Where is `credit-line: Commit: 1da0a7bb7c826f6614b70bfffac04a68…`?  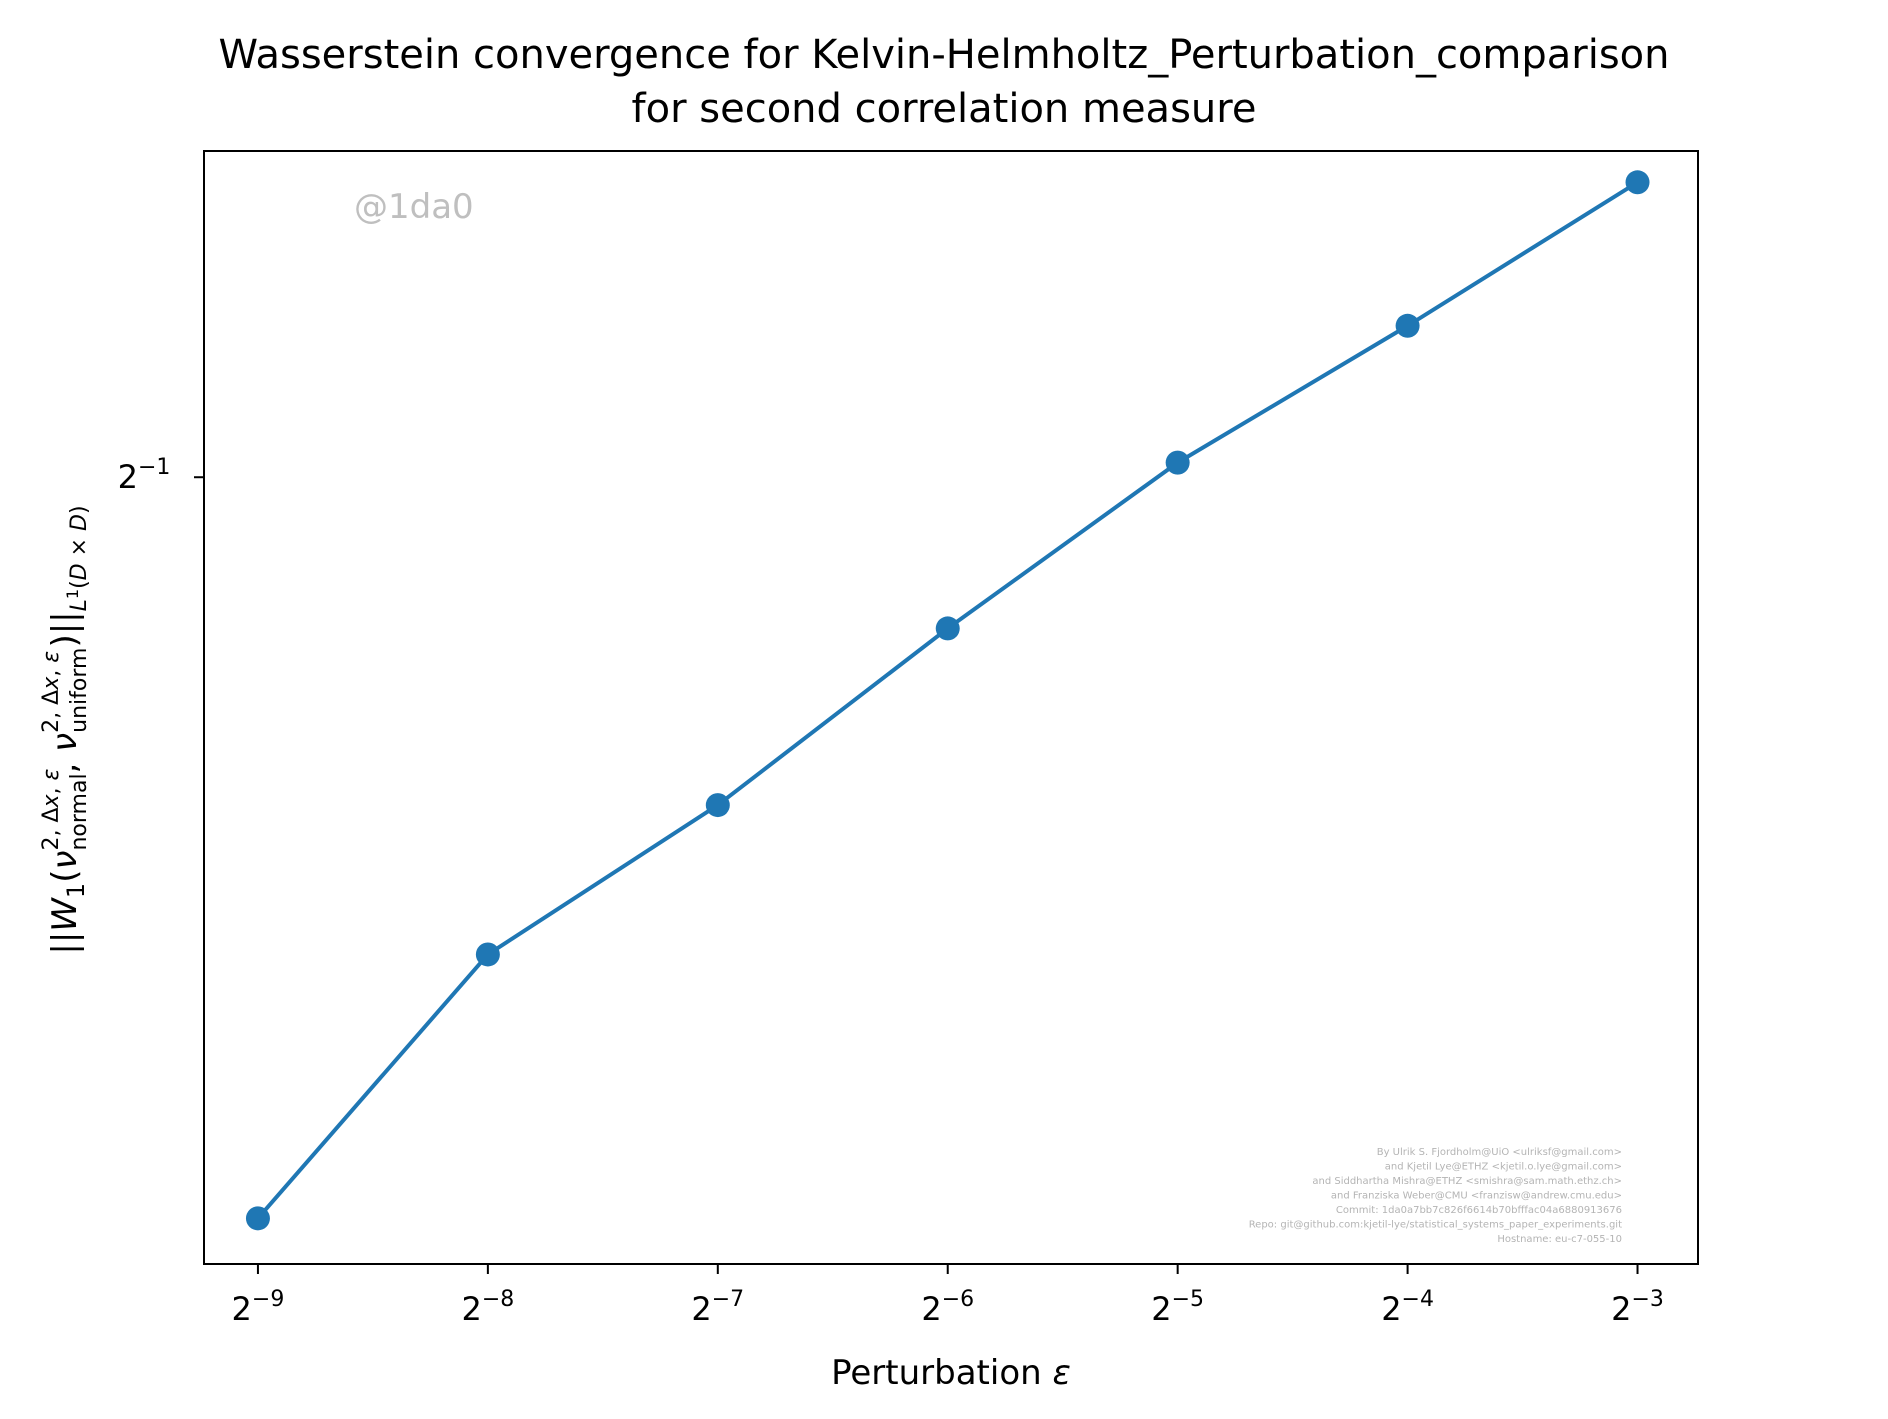
credit-line: Commit: 1da0a7bb7c826f6614b70bfffac04a68… is located at coordinates (1479, 1210).